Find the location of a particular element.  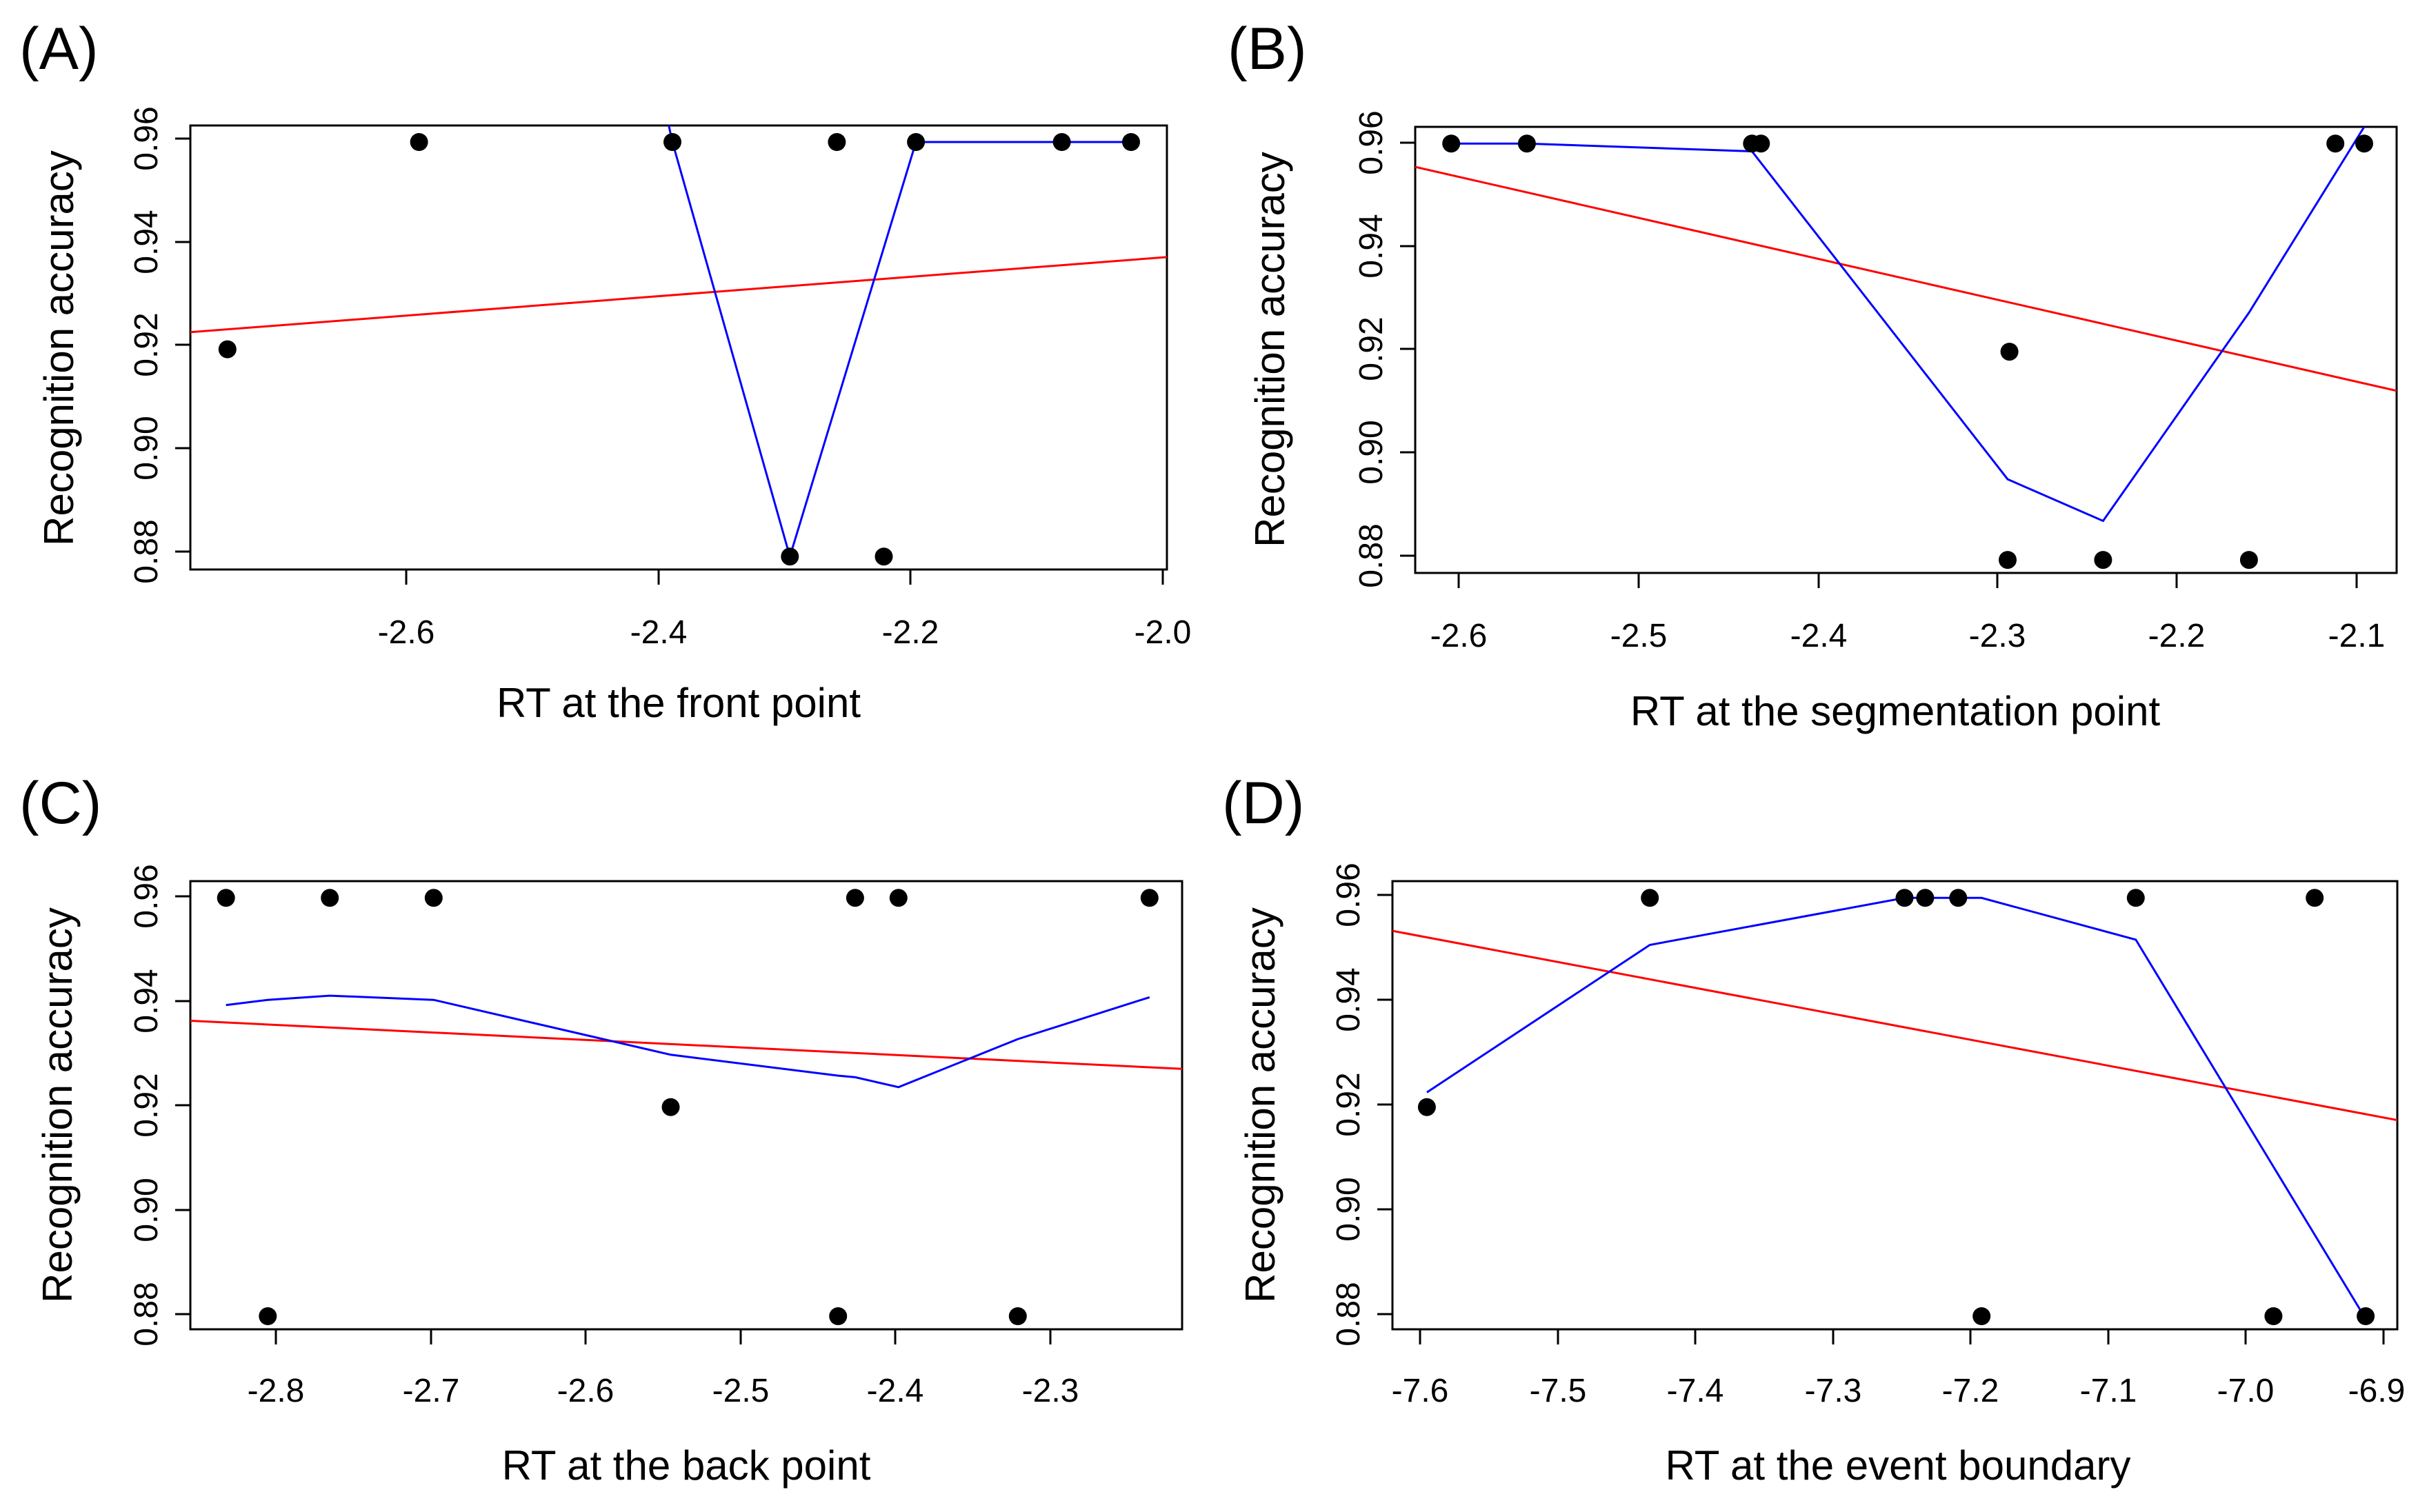

x-tick-label: -7.6 is located at coordinates (1420, 1391).